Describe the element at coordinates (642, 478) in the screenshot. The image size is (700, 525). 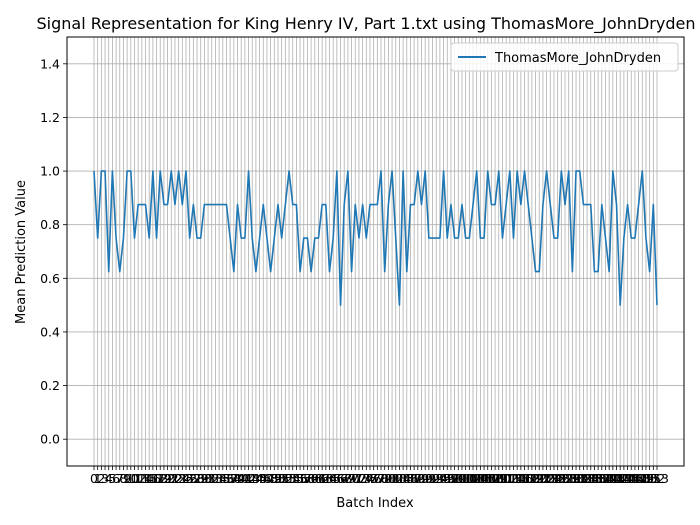
I see `x-tick-label: 149` at that location.